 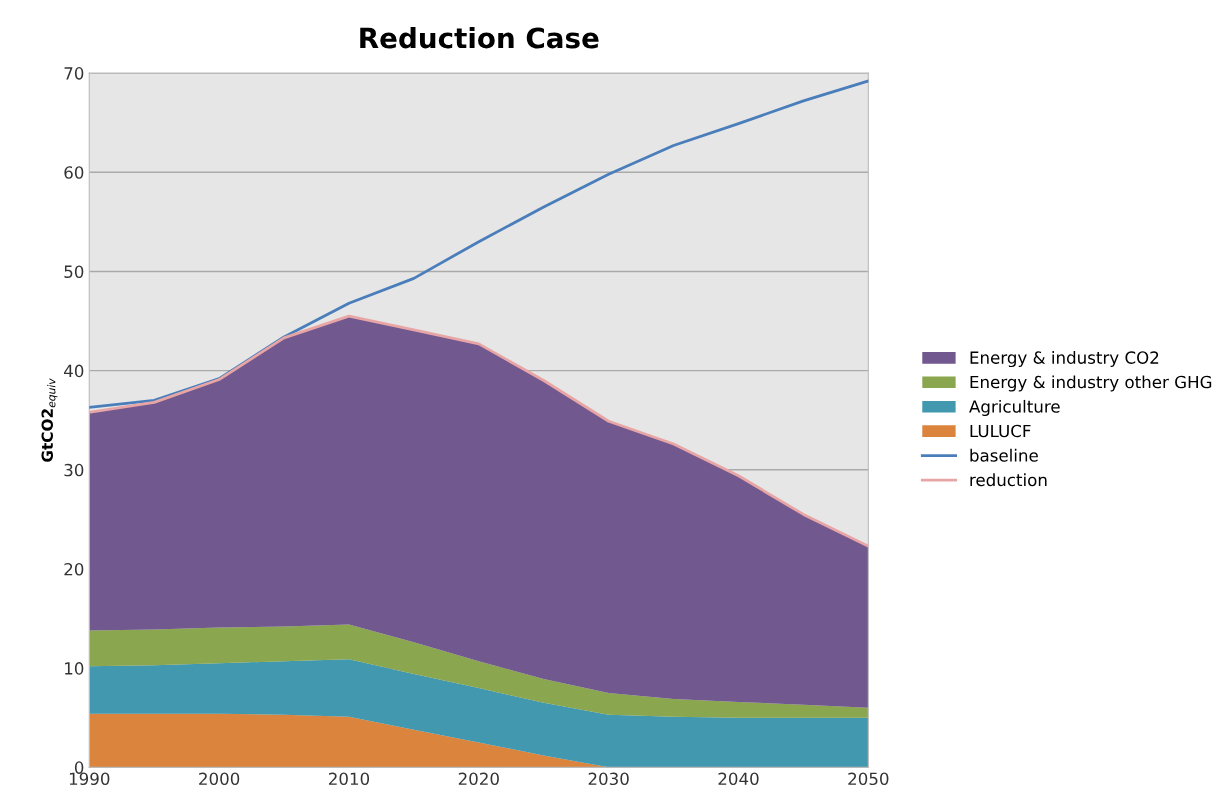 What do you see at coordinates (1064, 359) in the screenshot?
I see `legend-label: Energy & industry CO2` at bounding box center [1064, 359].